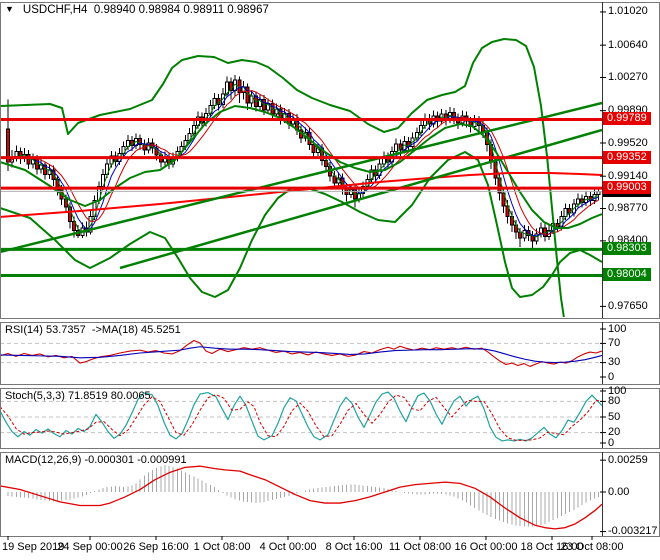 The image size is (660, 560). I want to click on price-scale-label: 1.01020, so click(628, 11).